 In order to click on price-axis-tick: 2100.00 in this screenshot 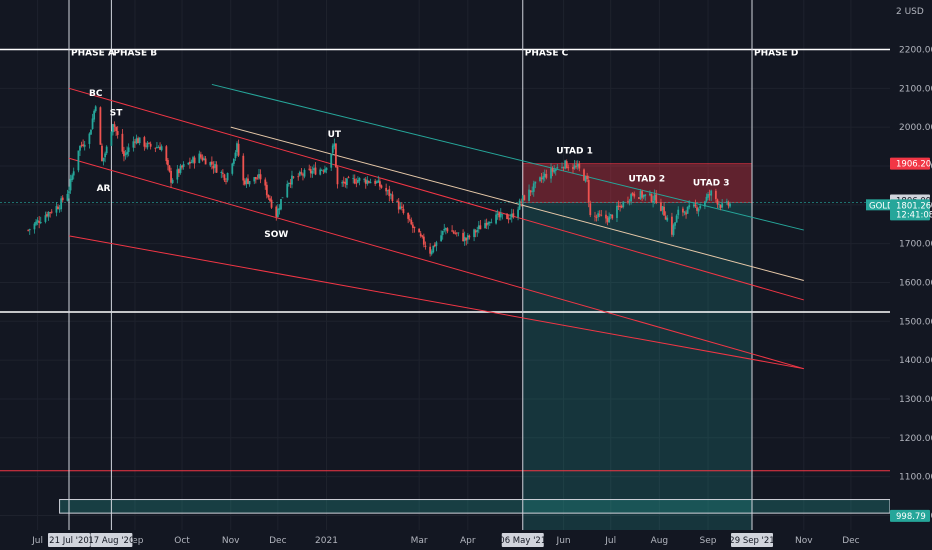, I will do `click(915, 89)`.